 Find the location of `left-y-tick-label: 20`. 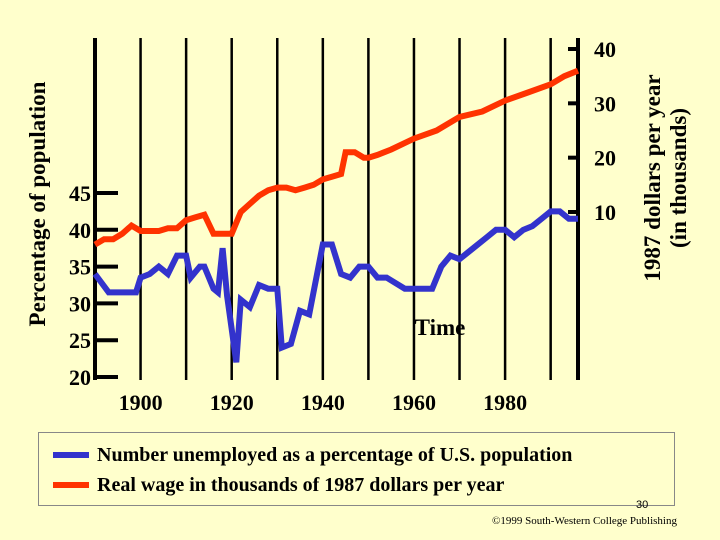

left-y-tick-label: 20 is located at coordinates (80, 377).